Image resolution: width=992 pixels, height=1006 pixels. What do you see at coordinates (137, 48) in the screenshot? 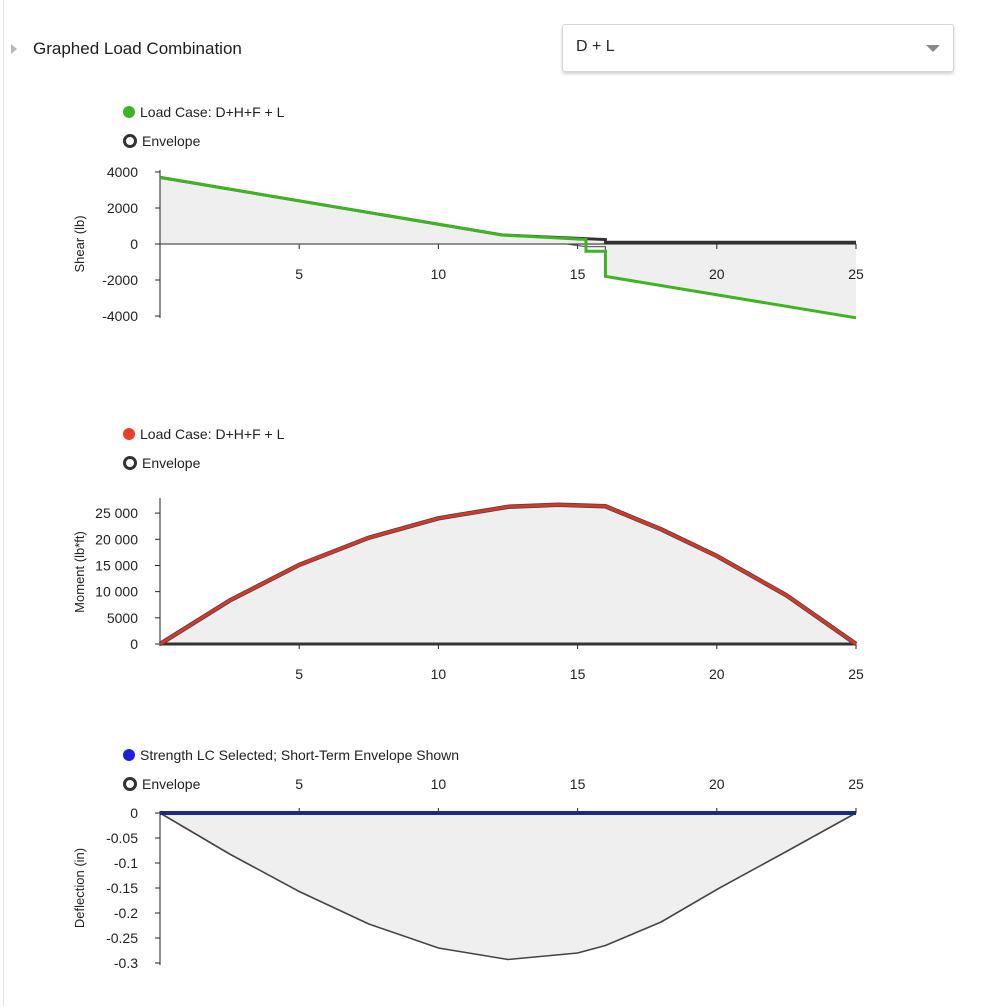
I see `graphed-load-combination-title: Graphed Load Combination` at bounding box center [137, 48].